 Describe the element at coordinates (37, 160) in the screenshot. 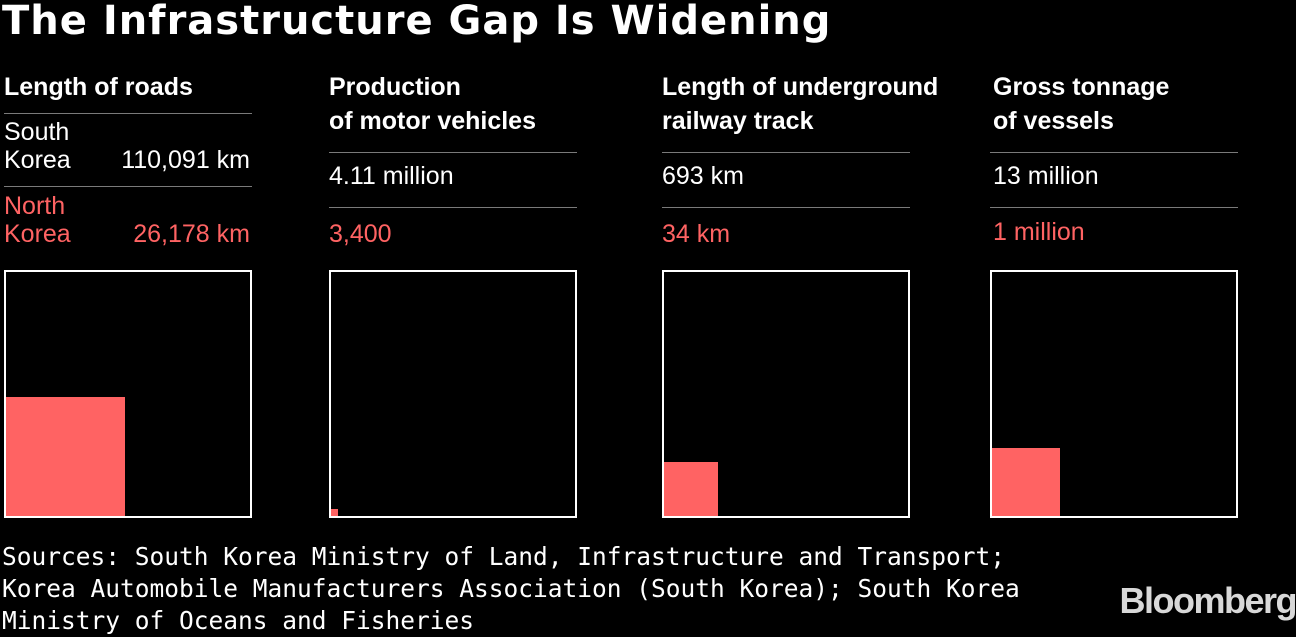

I see `south-korea-label-line2: Korea` at that location.